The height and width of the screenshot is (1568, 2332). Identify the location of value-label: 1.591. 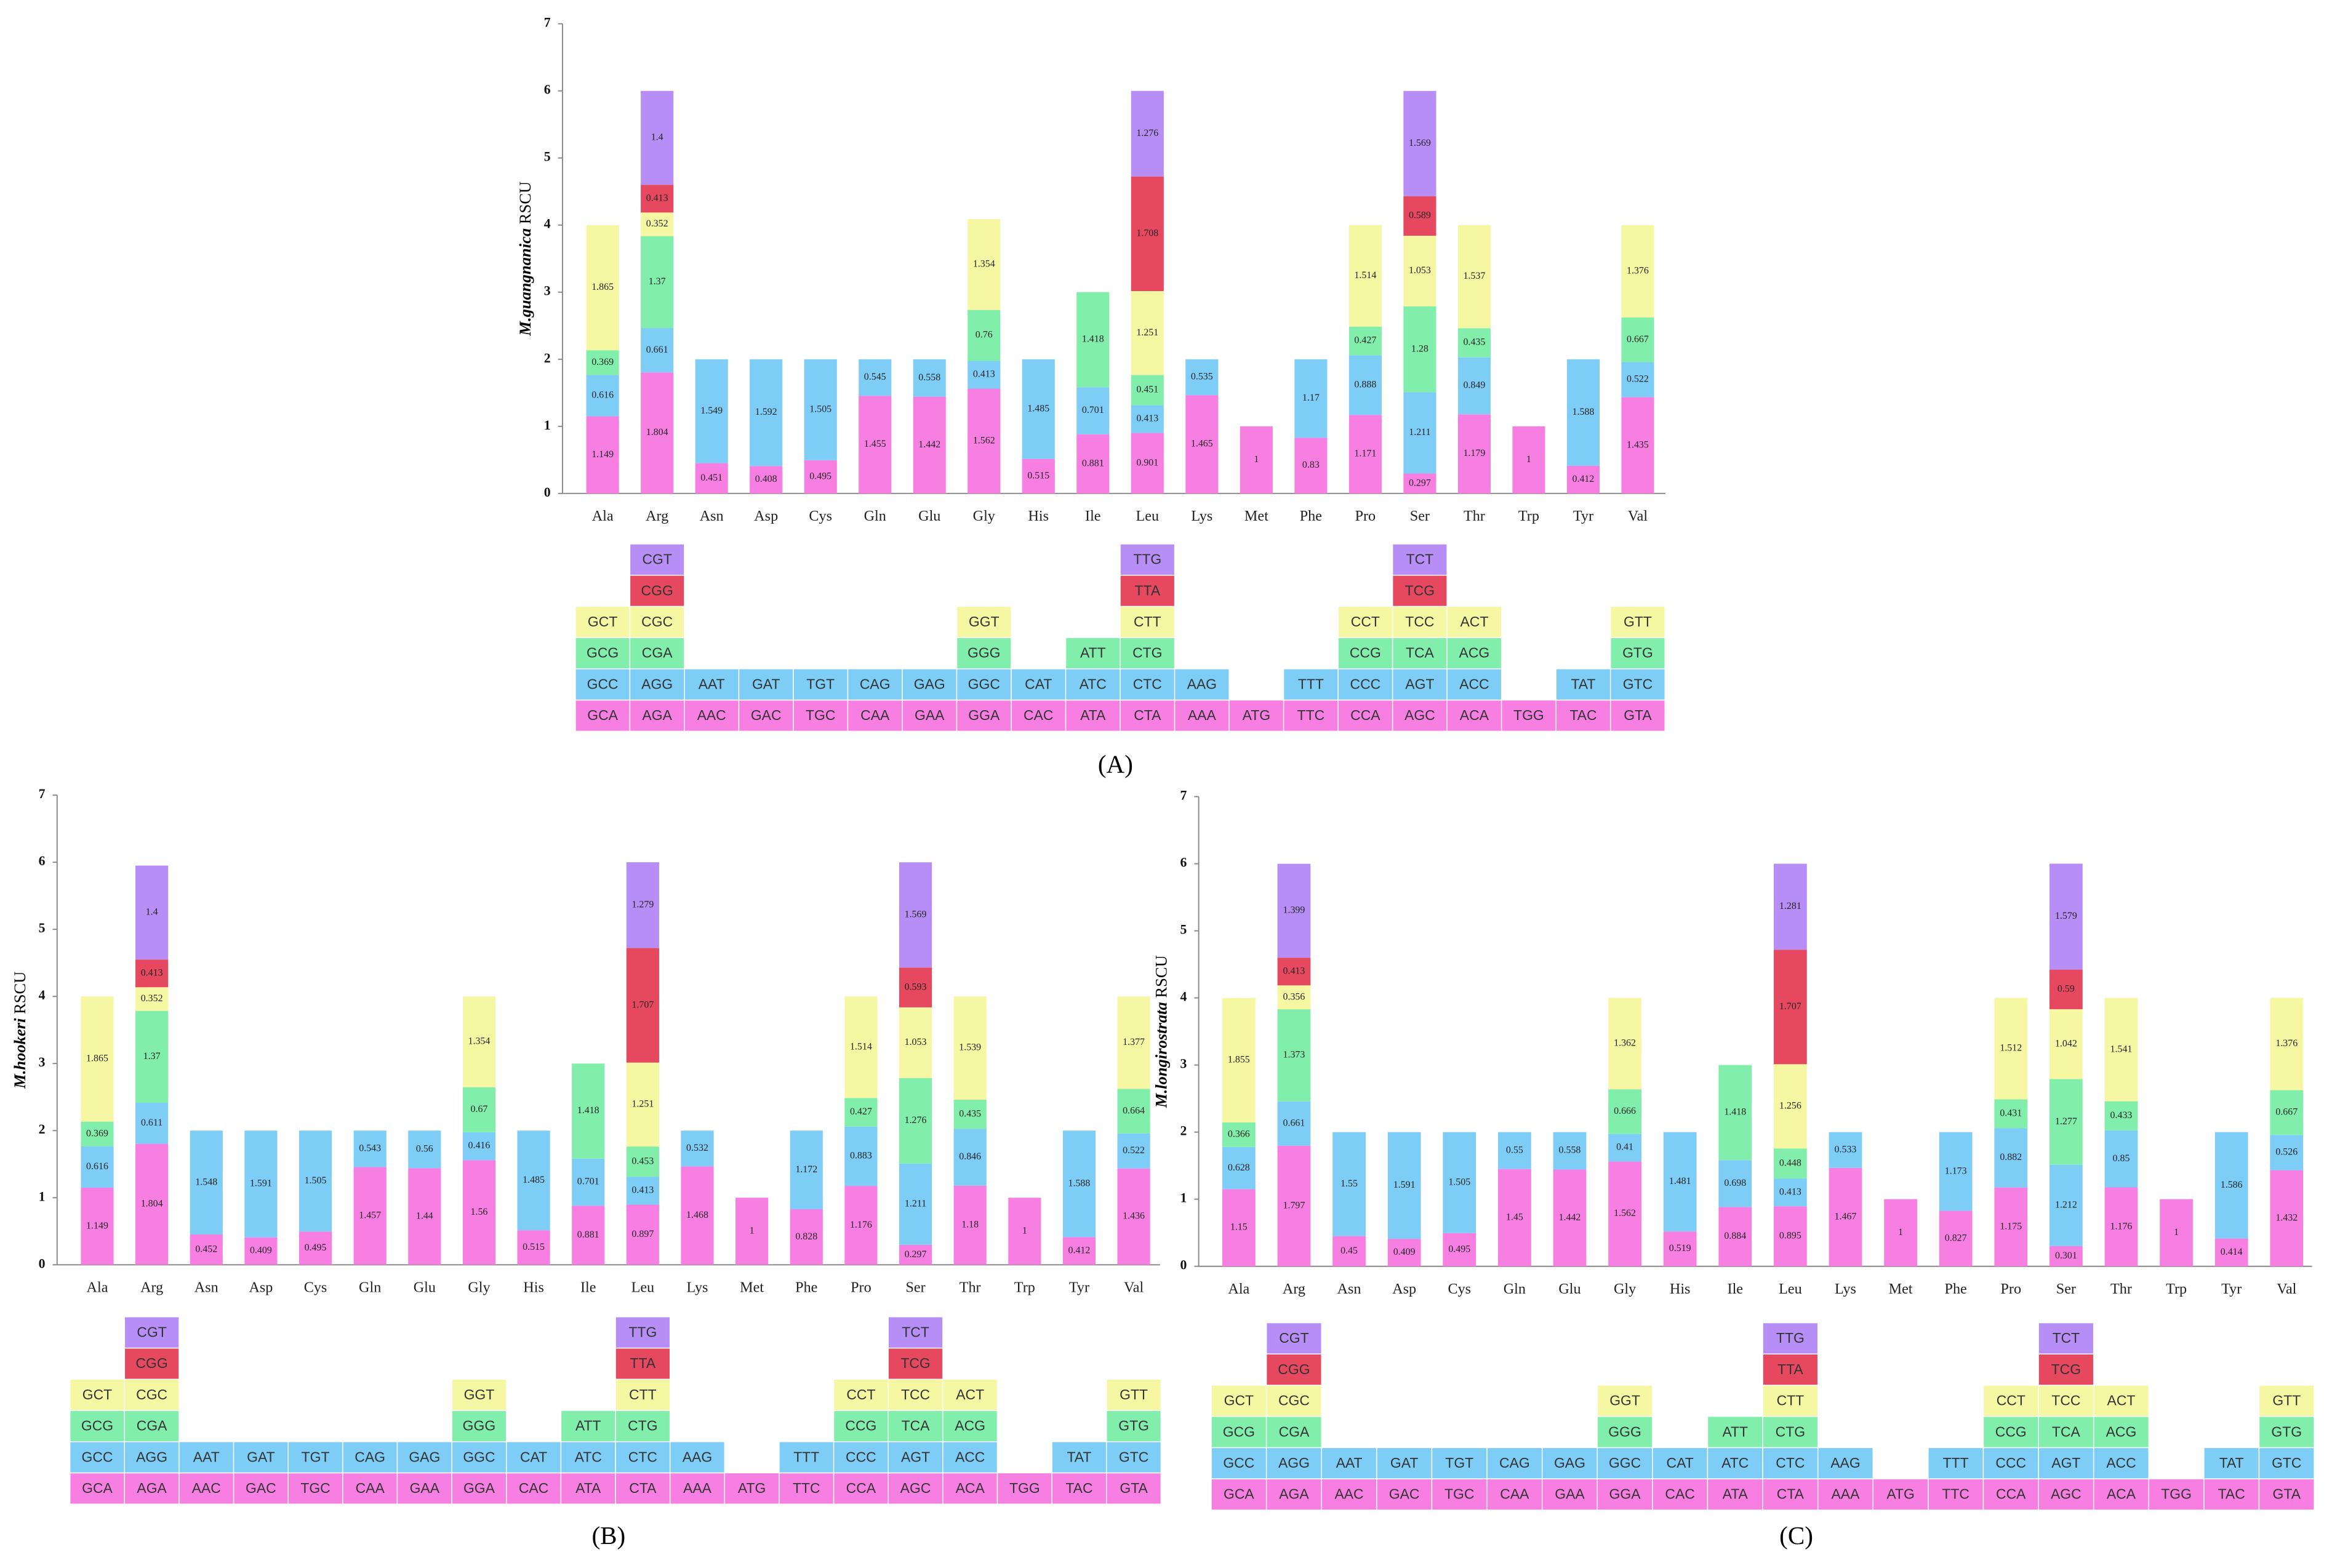
(1404, 1185).